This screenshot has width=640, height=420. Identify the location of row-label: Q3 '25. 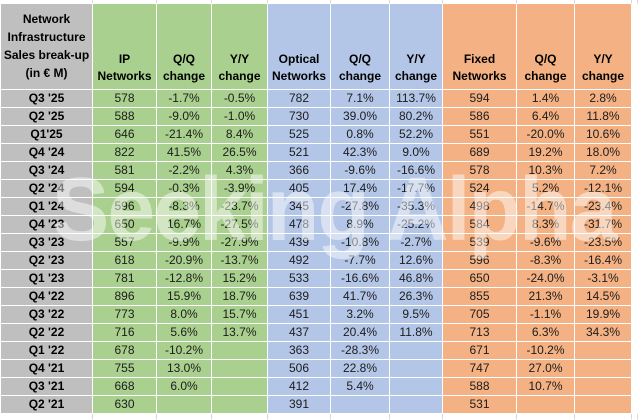
(47, 99).